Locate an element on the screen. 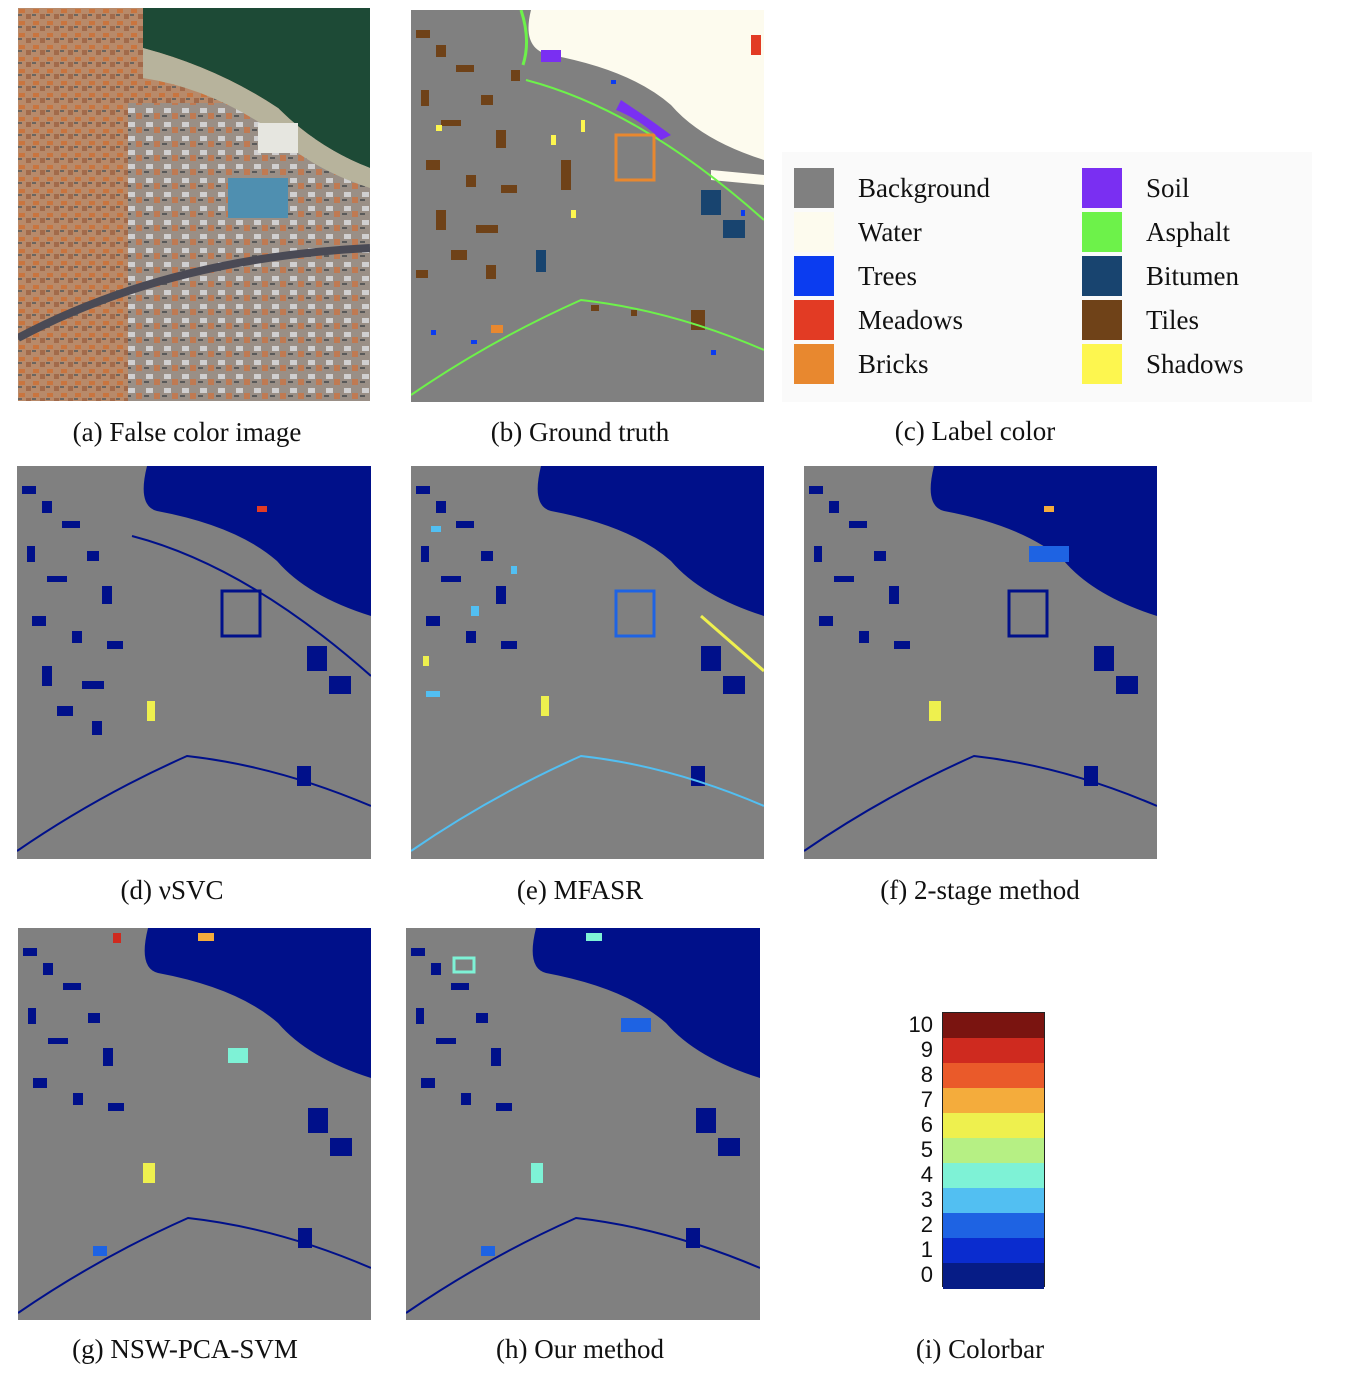  legend-item: Meadows is located at coordinates (924, 320).